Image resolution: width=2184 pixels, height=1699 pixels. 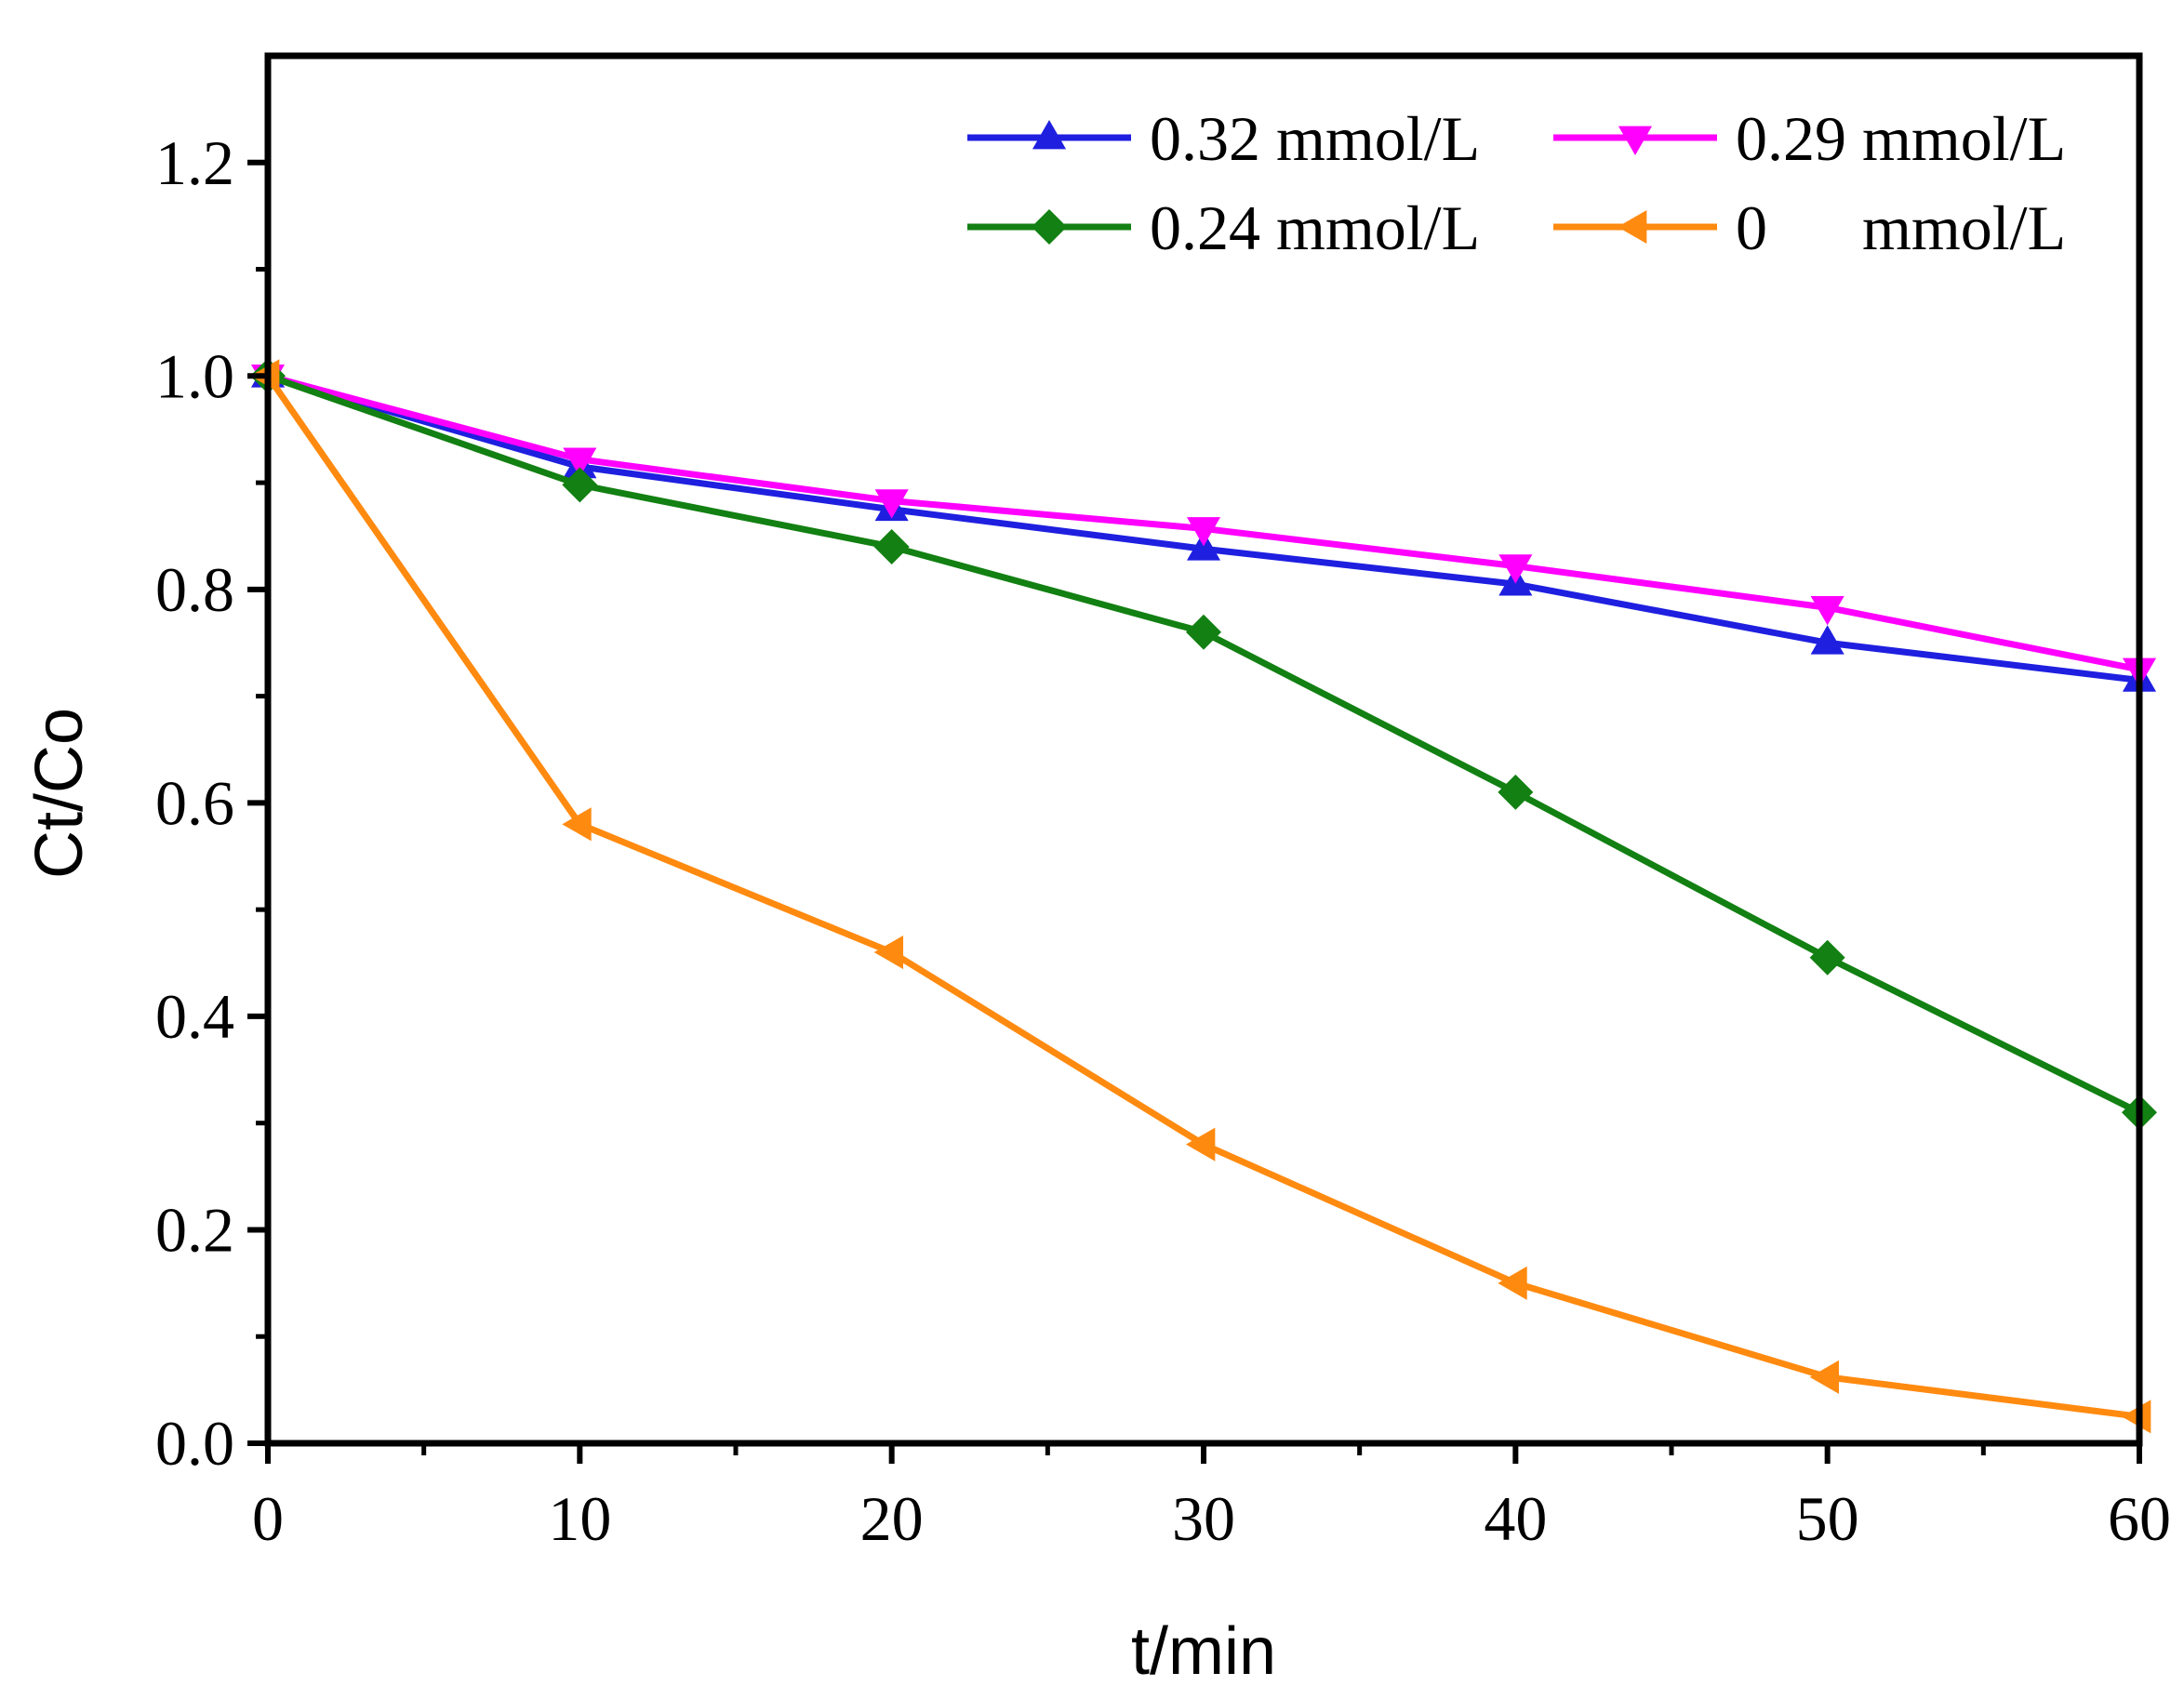 I want to click on legend-entry: 0.24 mmol/L, so click(x=1223, y=227).